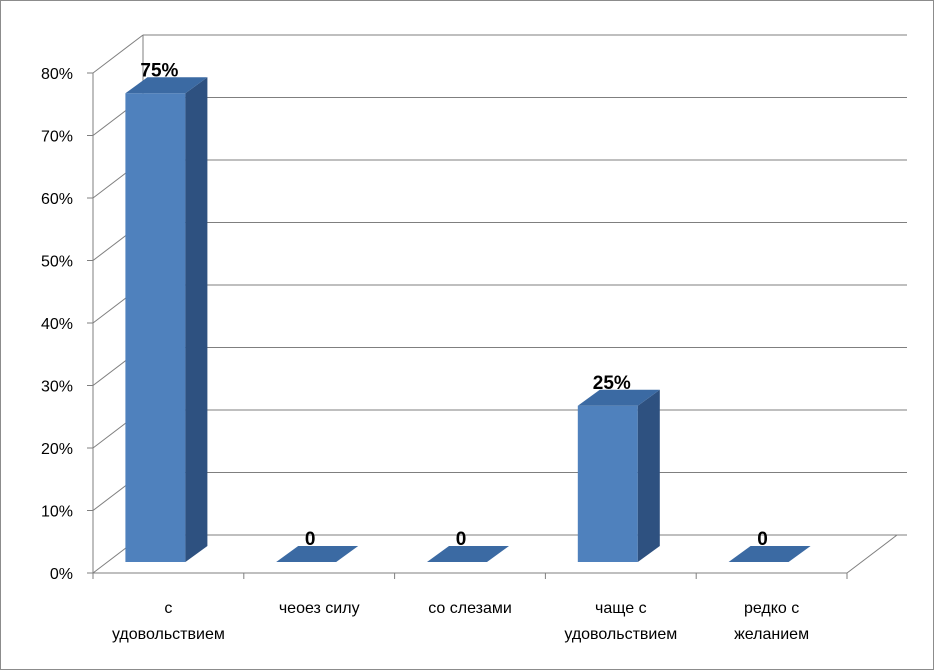 The image size is (934, 671). Describe the element at coordinates (61, 574) in the screenshot. I see `y-tick-label: 0%` at that location.